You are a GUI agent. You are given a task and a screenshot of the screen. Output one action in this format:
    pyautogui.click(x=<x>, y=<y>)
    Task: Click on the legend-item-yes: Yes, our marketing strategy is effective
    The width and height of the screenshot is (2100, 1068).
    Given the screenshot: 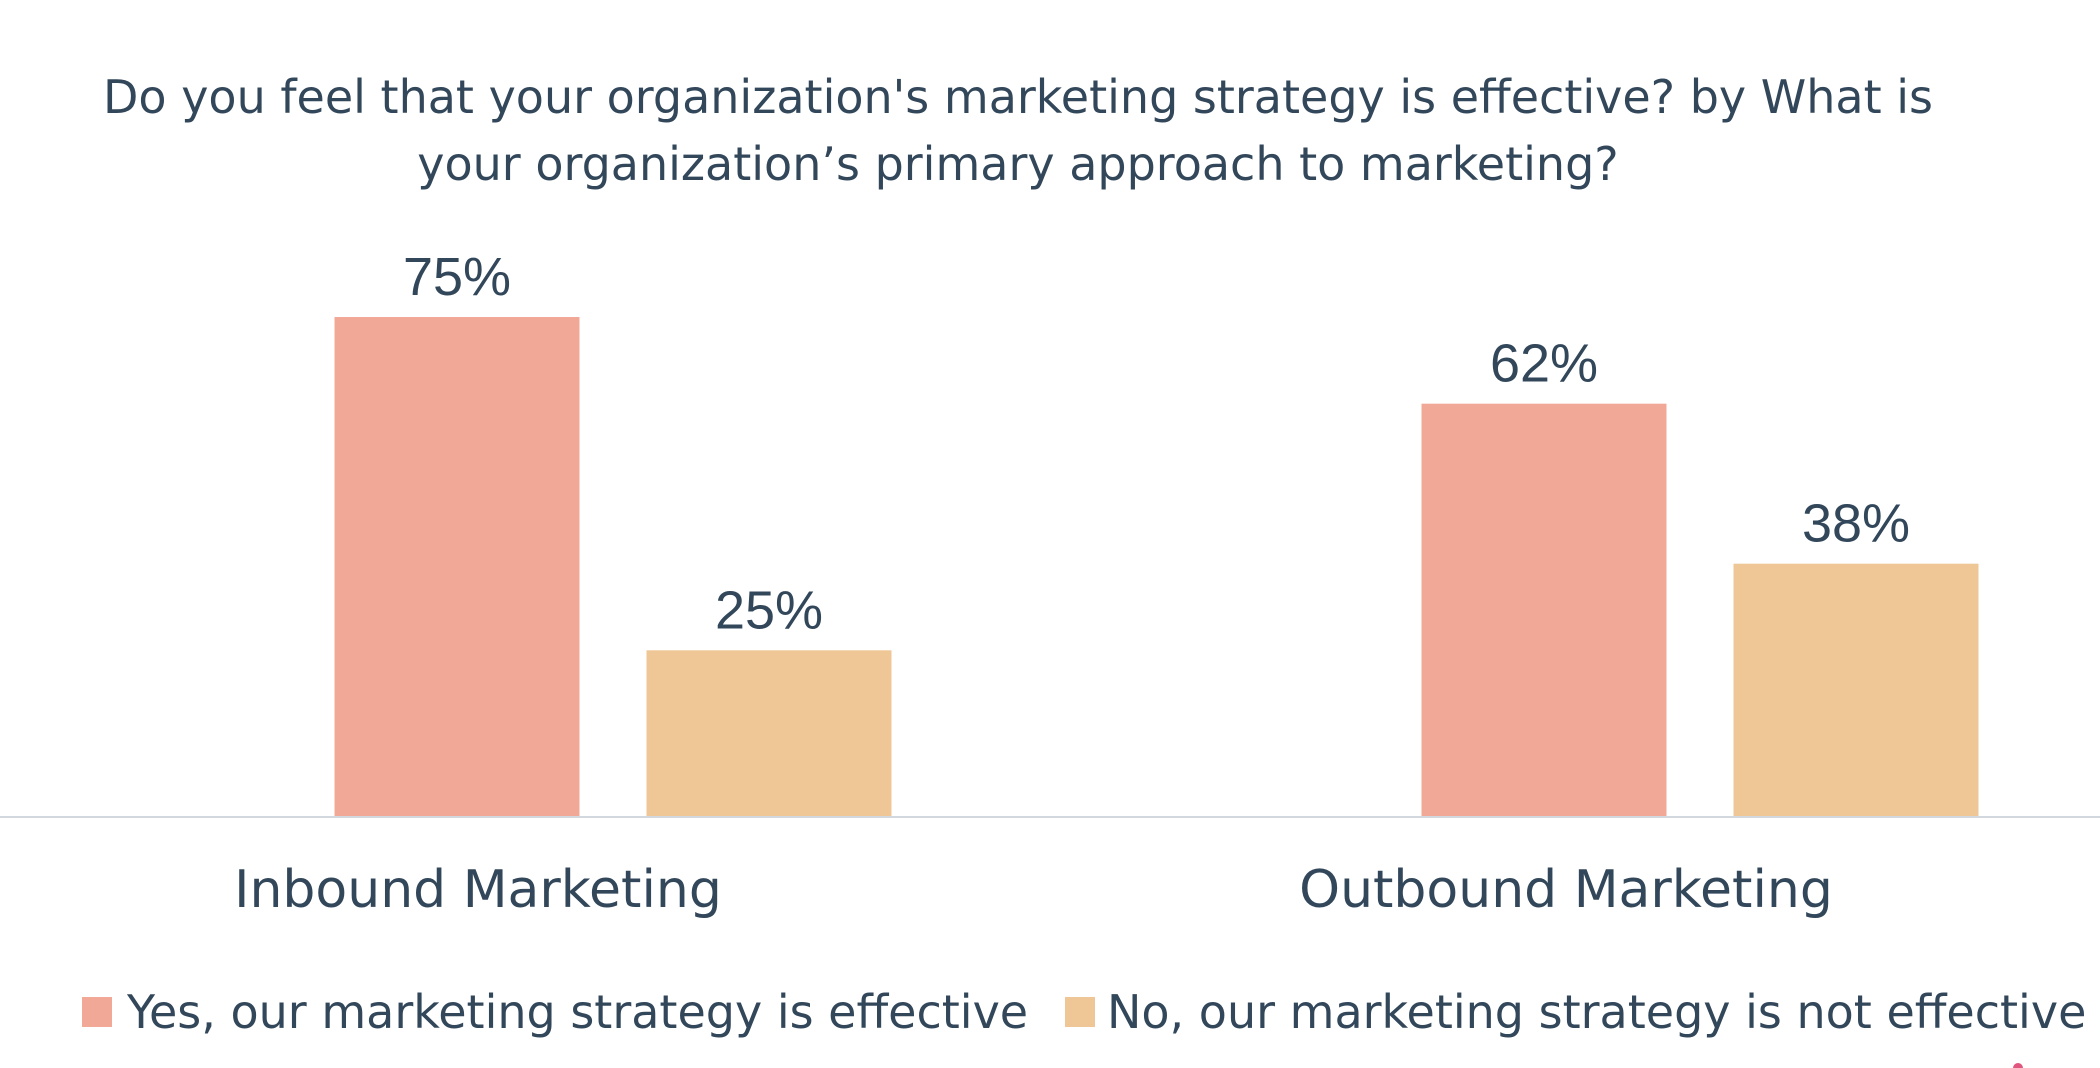 What is the action you would take?
    pyautogui.click(x=555, y=1012)
    